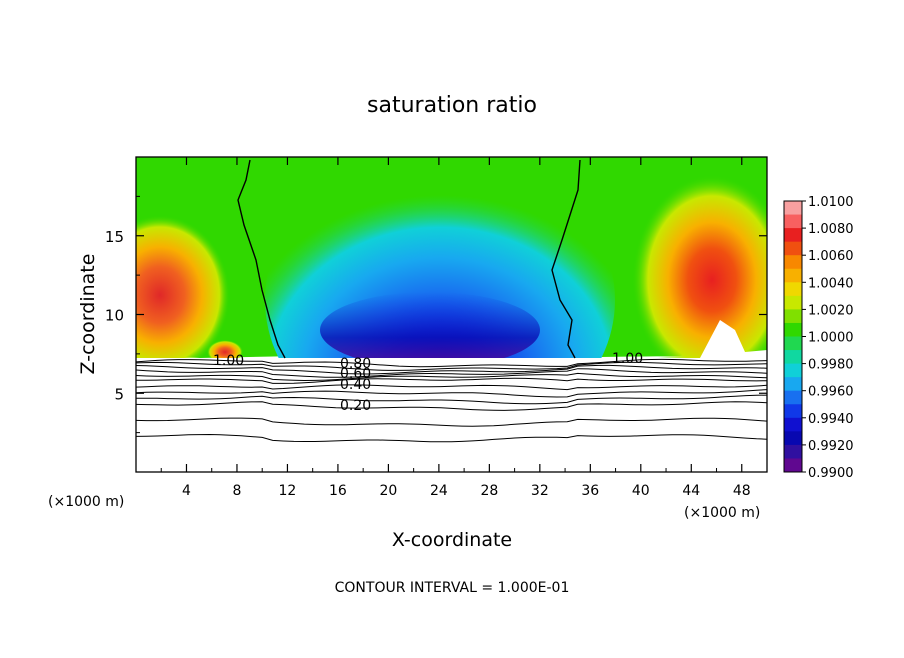 Image resolution: width=904 pixels, height=658 pixels. Describe the element at coordinates (114, 316) in the screenshot. I see `y-tick-label: 10` at that location.